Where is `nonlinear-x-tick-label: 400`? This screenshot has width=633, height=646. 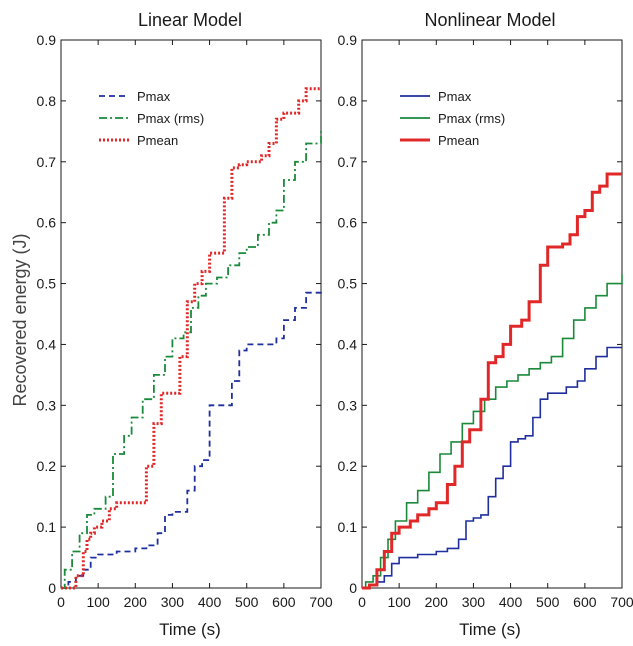
nonlinear-x-tick-label: 400 is located at coordinates (511, 602).